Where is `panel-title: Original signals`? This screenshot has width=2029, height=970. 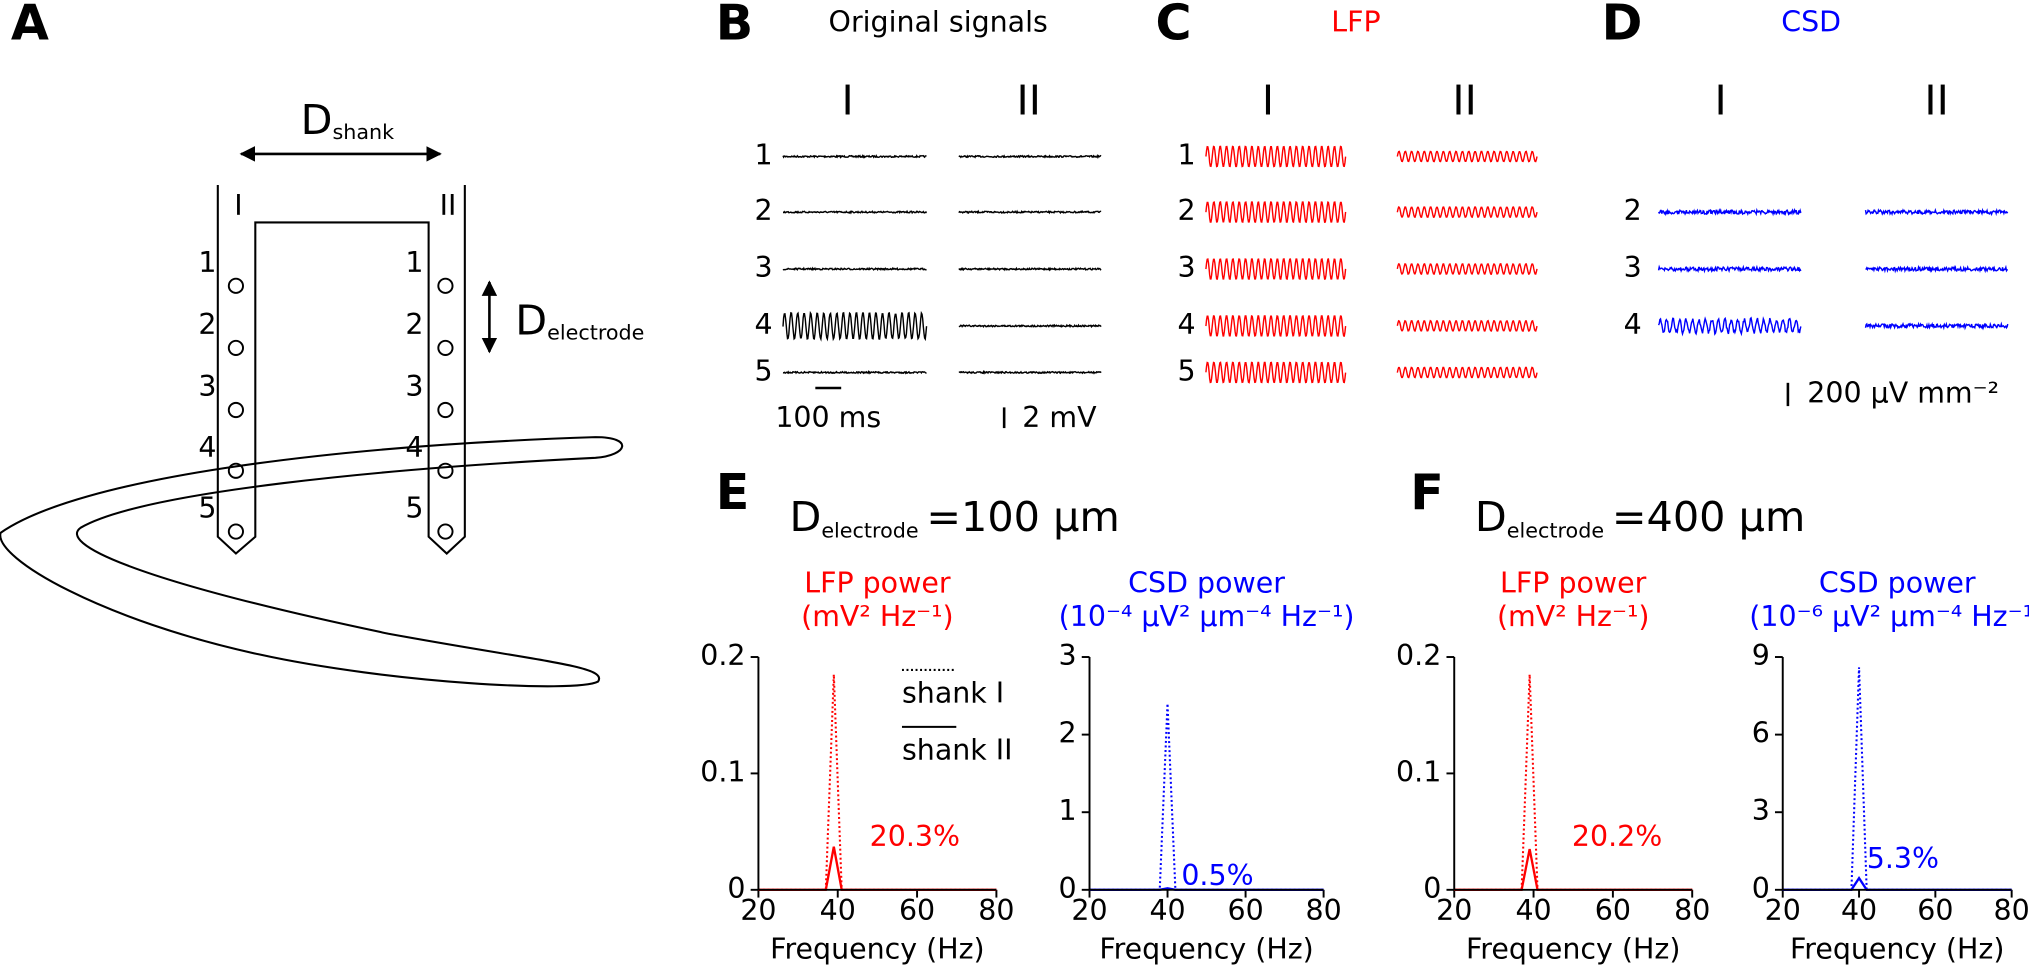
panel-title: Original signals is located at coordinates (938, 21).